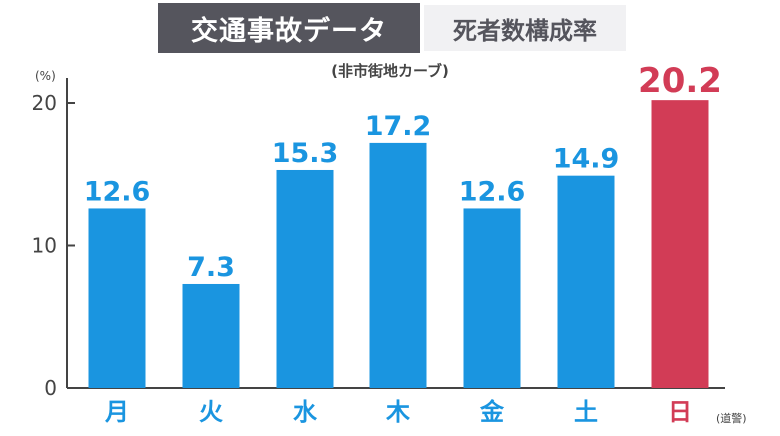 This screenshot has width=780, height=436. Describe the element at coordinates (680, 81) in the screenshot. I see `data-label: 20.2` at that location.